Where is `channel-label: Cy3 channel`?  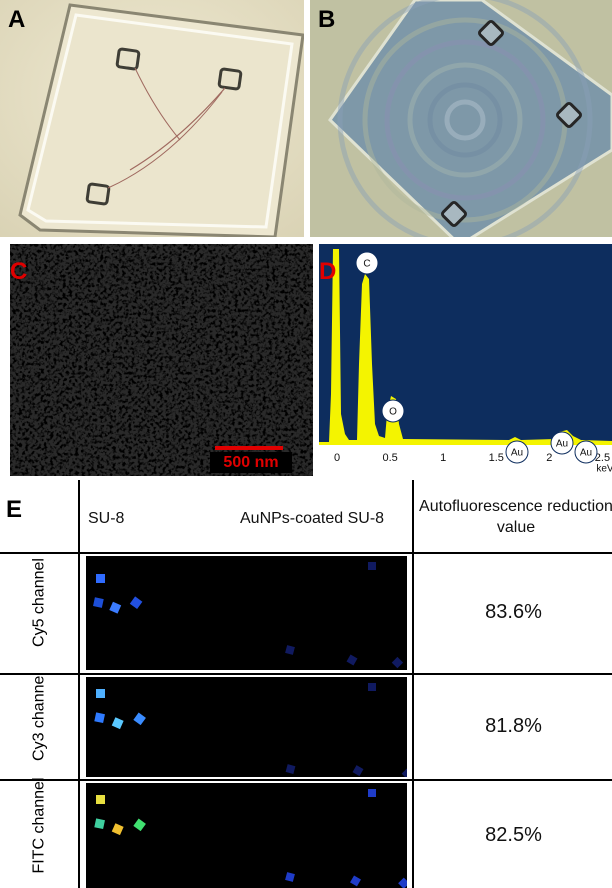 channel-label: Cy3 channel is located at coordinates (39, 716).